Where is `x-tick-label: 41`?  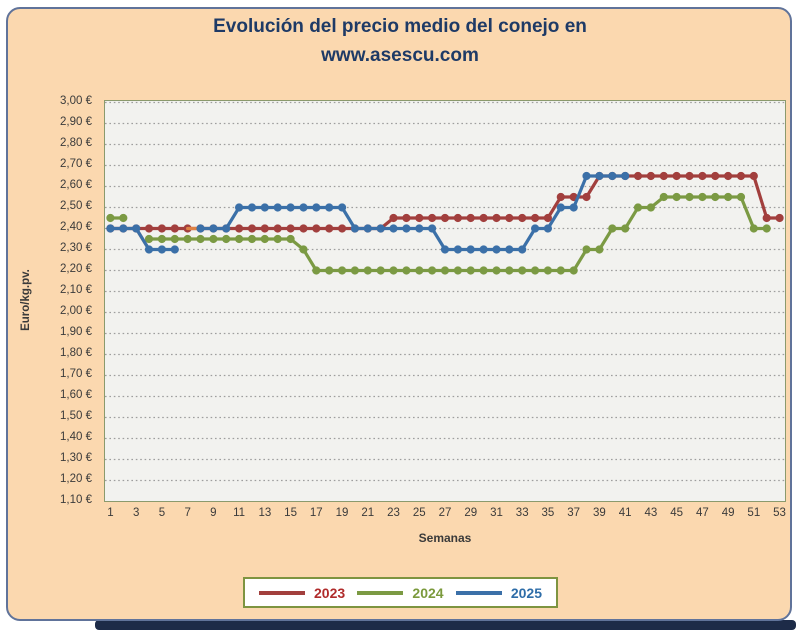
x-tick-label: 41 is located at coordinates (625, 513).